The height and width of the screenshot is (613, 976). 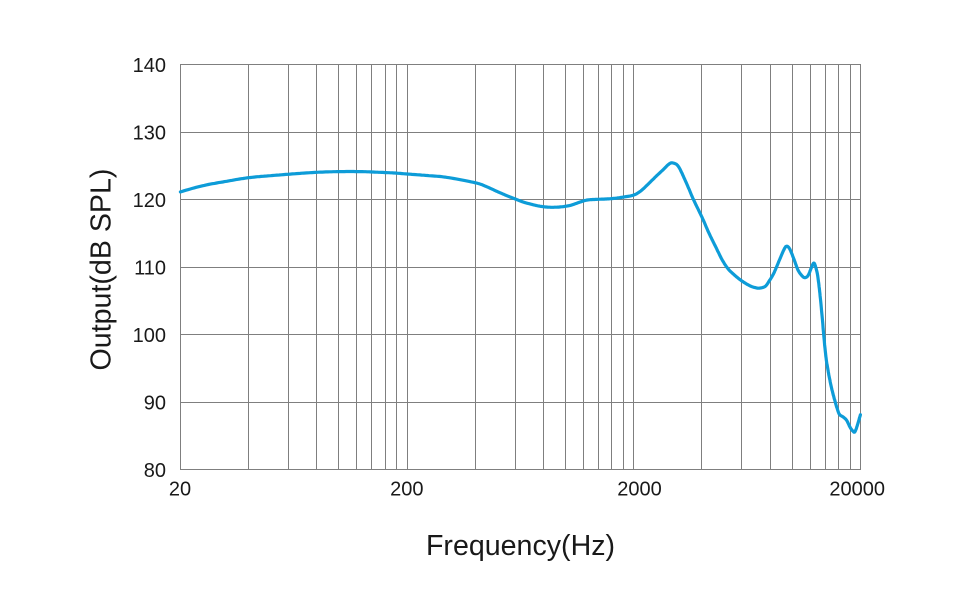 What do you see at coordinates (149, 336) in the screenshot?
I see `svg-text: 100` at bounding box center [149, 336].